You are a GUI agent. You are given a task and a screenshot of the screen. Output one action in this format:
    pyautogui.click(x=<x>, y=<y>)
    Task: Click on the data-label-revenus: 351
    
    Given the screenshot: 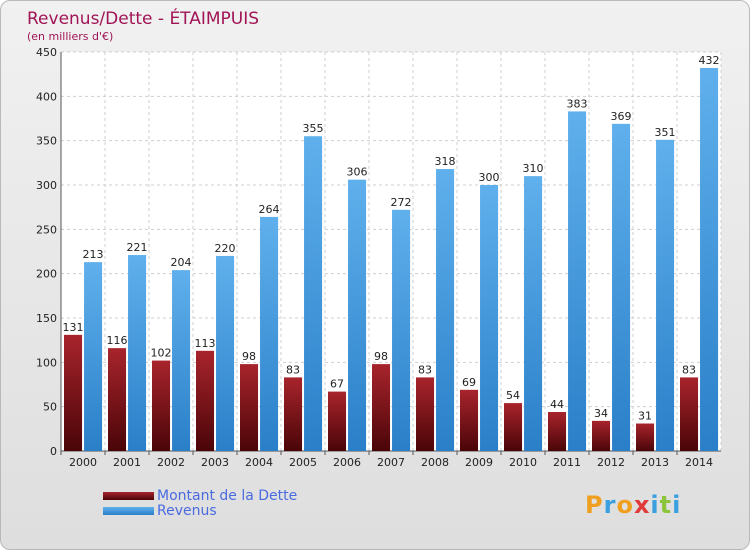 What is the action you would take?
    pyautogui.click(x=665, y=132)
    